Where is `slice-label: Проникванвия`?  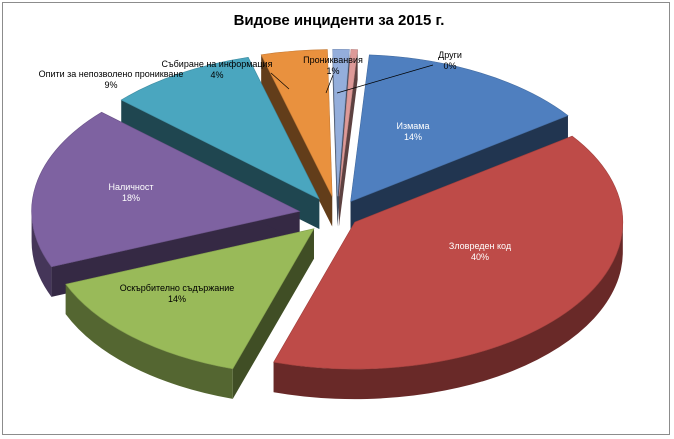 slice-label: Проникванвия is located at coordinates (333, 60).